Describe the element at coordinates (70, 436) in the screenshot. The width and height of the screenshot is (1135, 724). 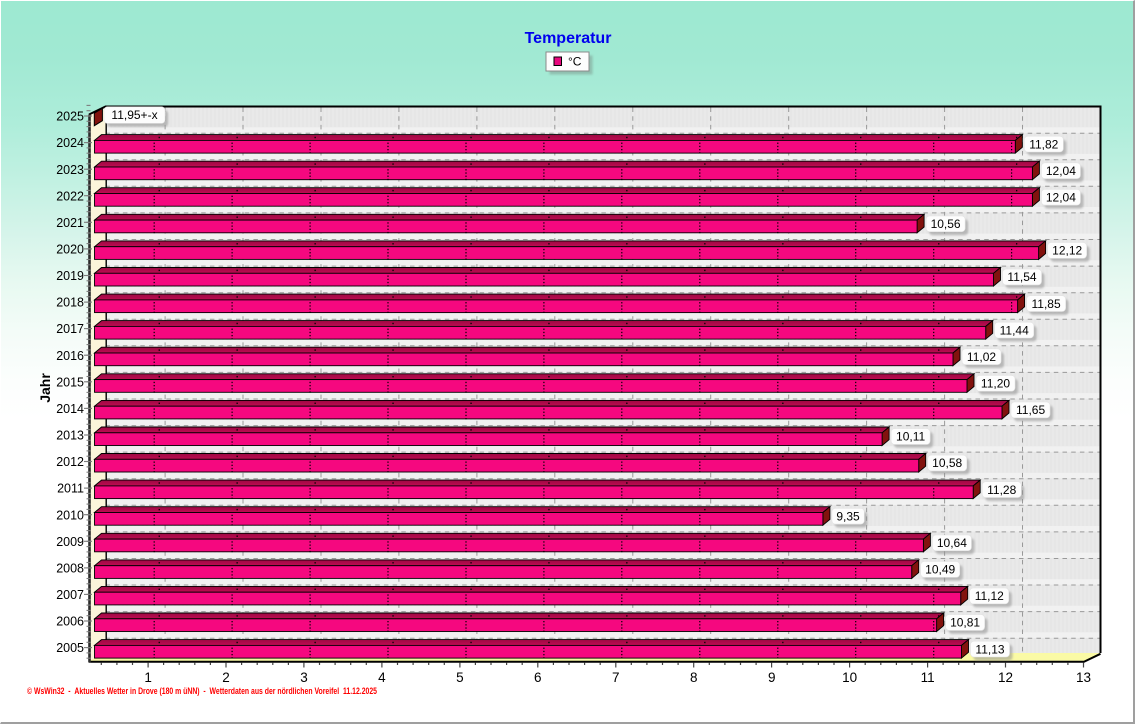
I see `svg-text: 2013` at that location.